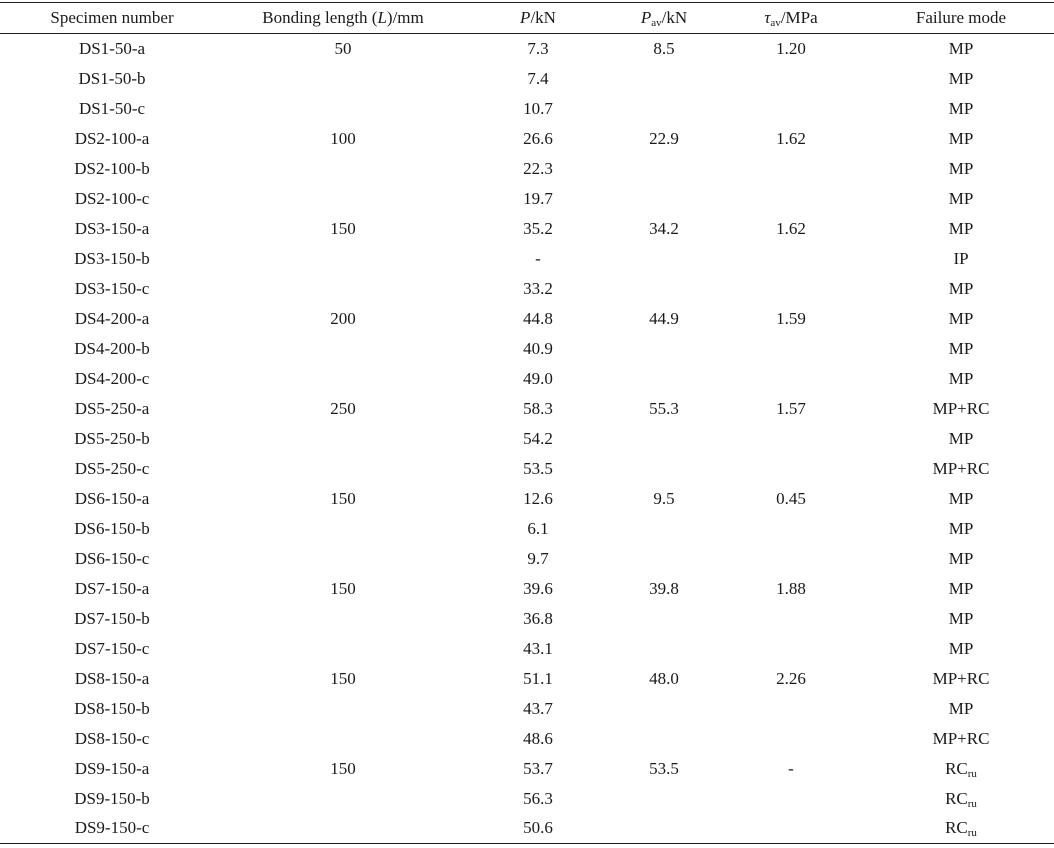 This screenshot has height=848, width=1054. I want to click on cell-load: 56.3, so click(538, 799).